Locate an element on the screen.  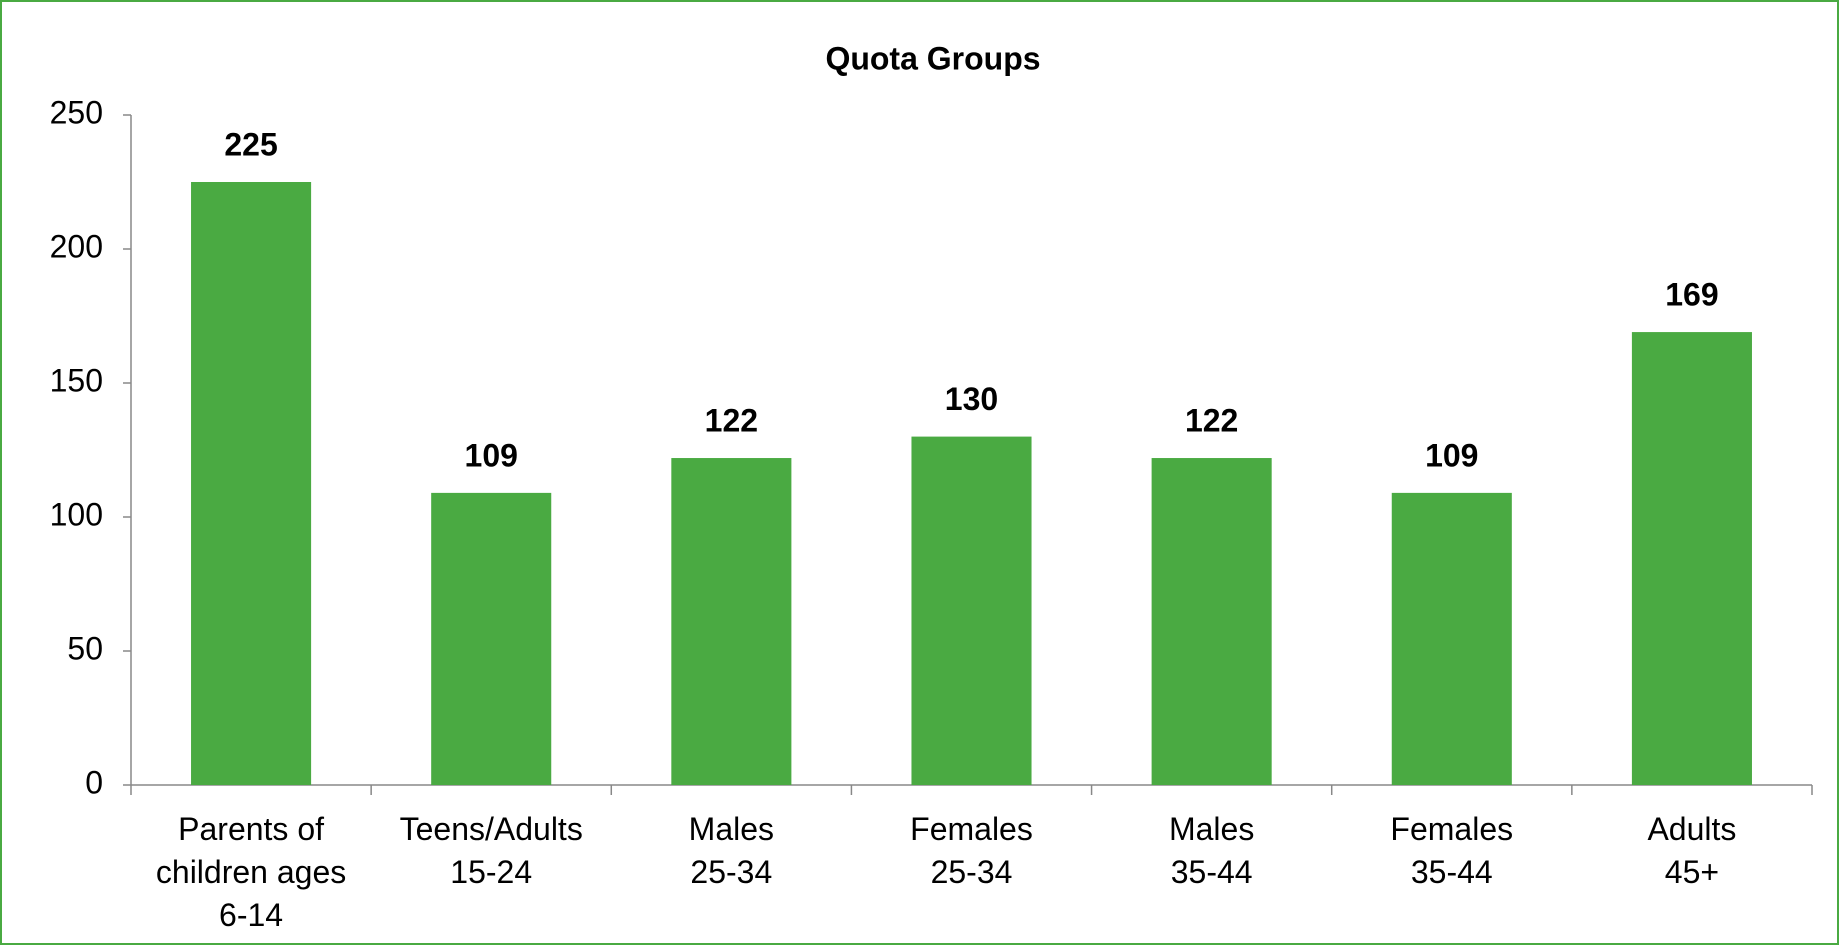
chart-title: Quota Groups is located at coordinates (932, 58).